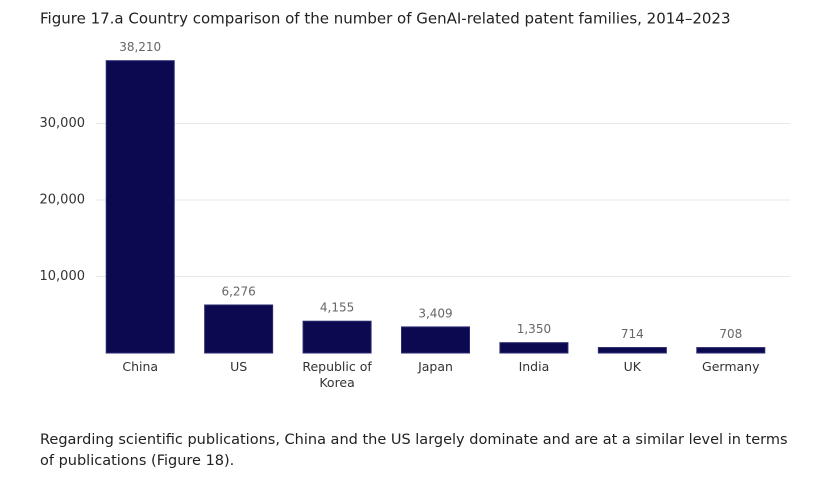 The width and height of the screenshot is (814, 483). Describe the element at coordinates (63, 123) in the screenshot. I see `y-tick-label: 30,000` at that location.